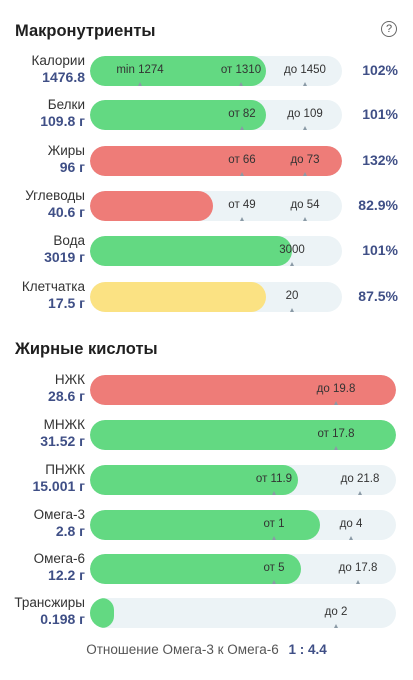  I want to click on nutrient-amount: 109.8 г, so click(62, 121).